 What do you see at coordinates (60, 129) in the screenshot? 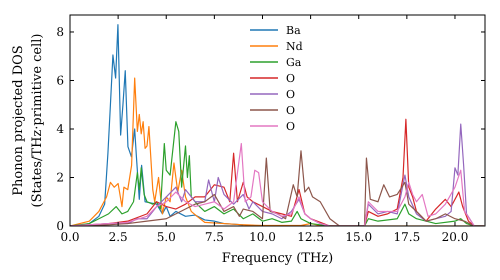
I see `y-tick-label: 4` at bounding box center [60, 129].